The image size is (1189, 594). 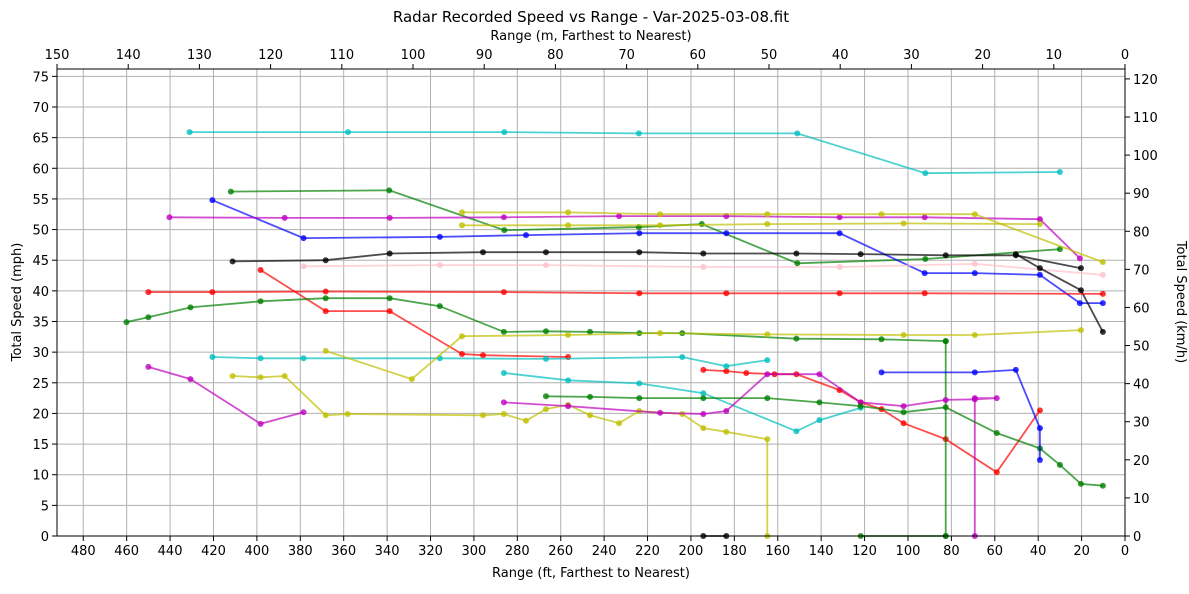 I want to click on x-tick-label: 300, so click(x=473, y=551).